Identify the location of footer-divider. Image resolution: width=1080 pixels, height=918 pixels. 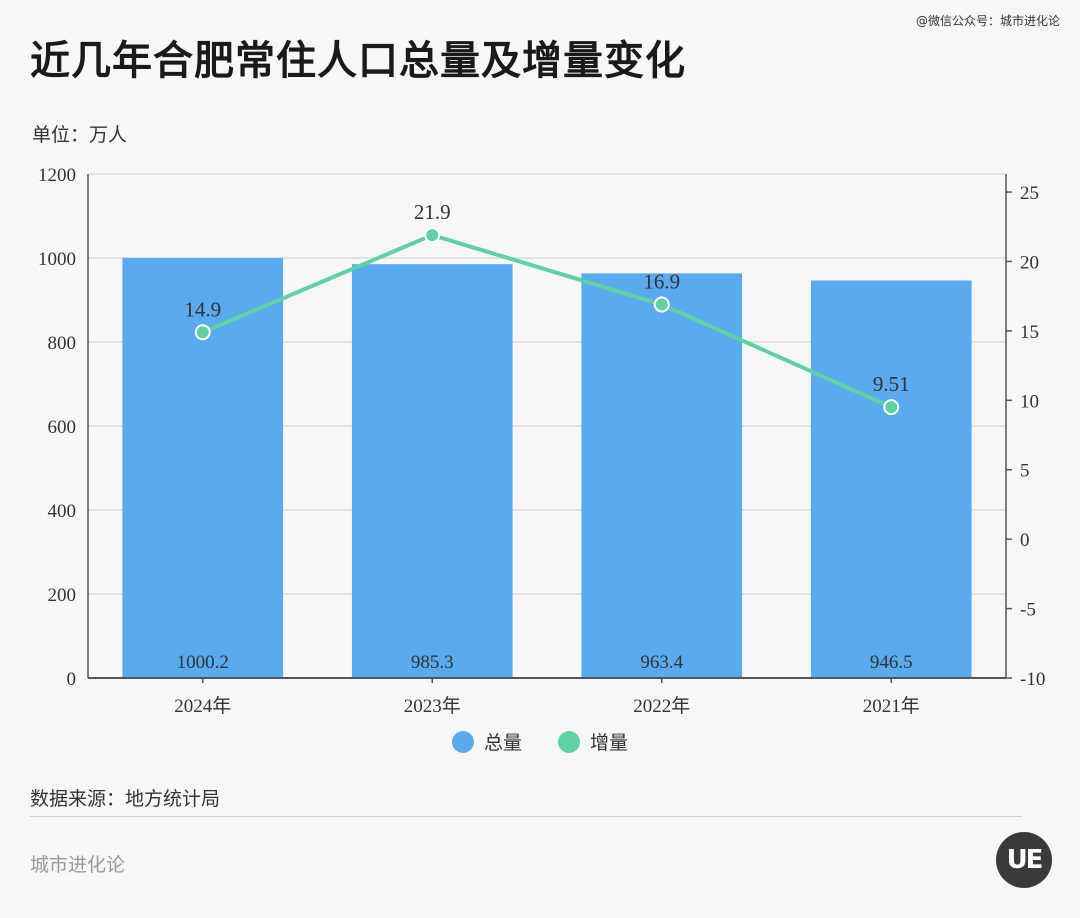
(526, 816).